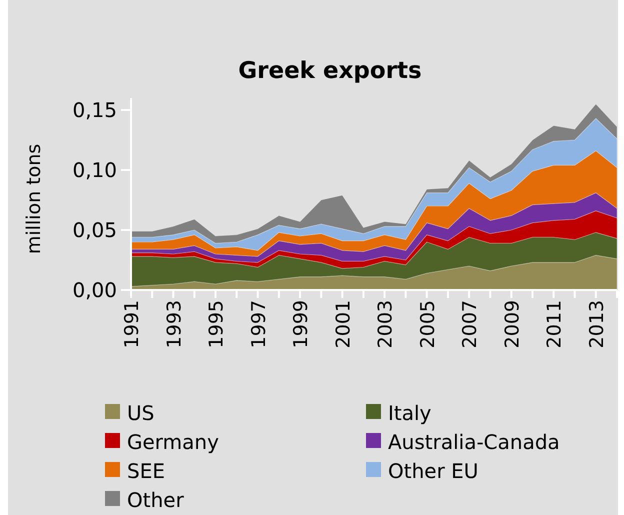 The width and height of the screenshot is (624, 515). I want to click on x-tick-label: 2003, so click(385, 324).